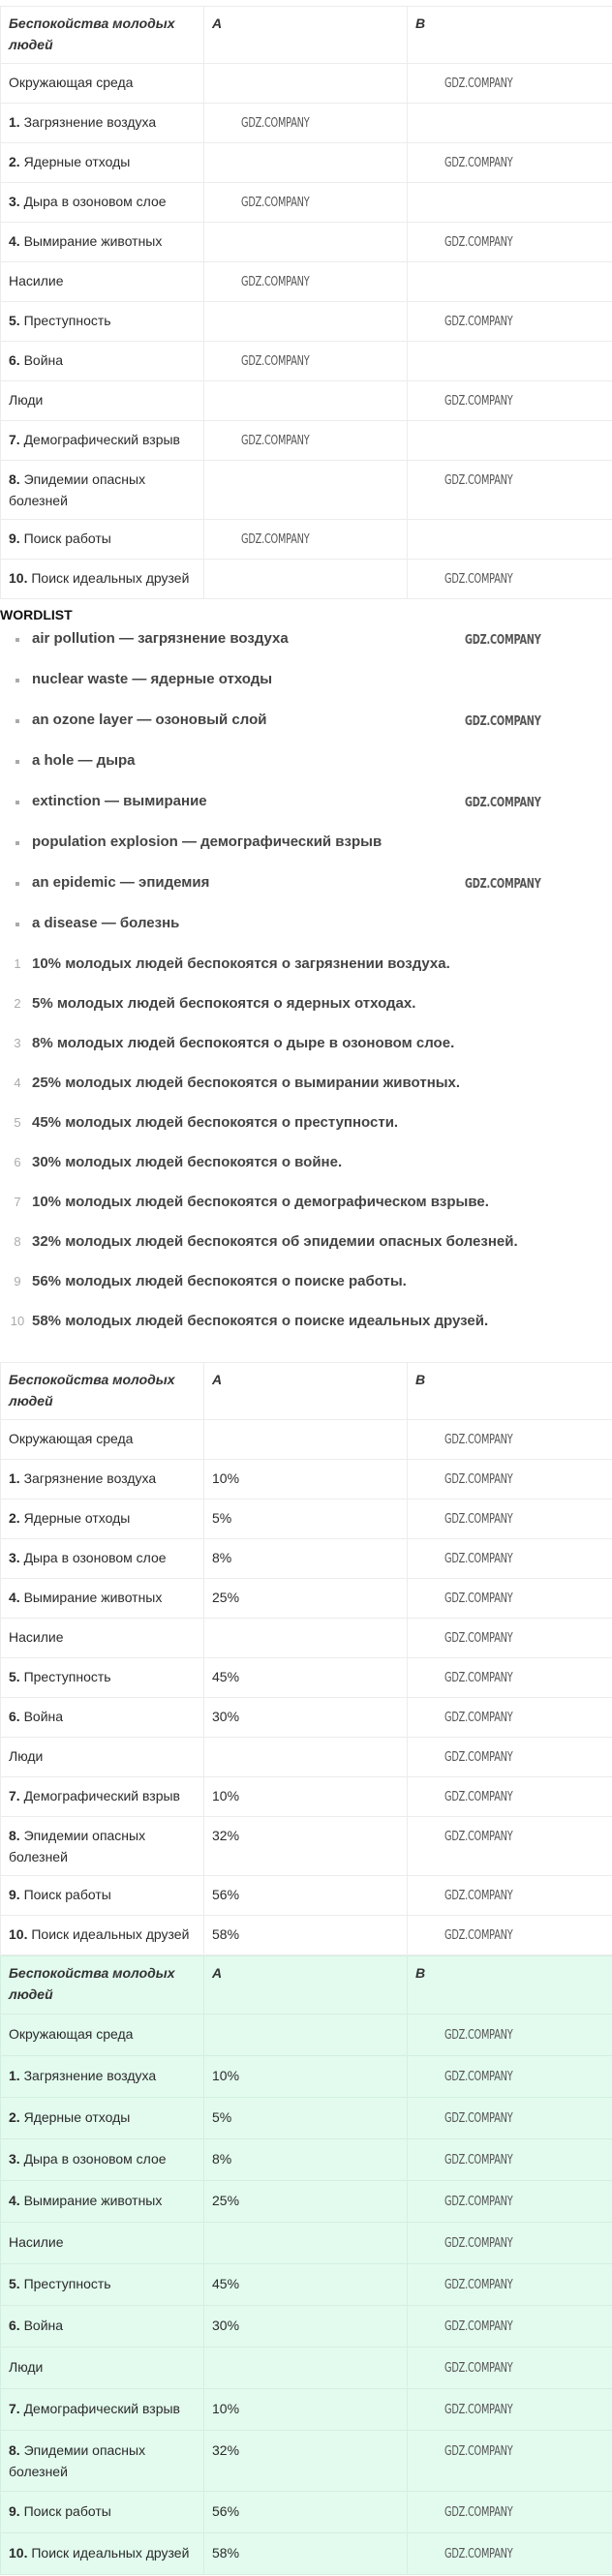 This screenshot has height=2576, width=612. What do you see at coordinates (102, 83) in the screenshot?
I see `concern-cell: Окружающая среда` at bounding box center [102, 83].